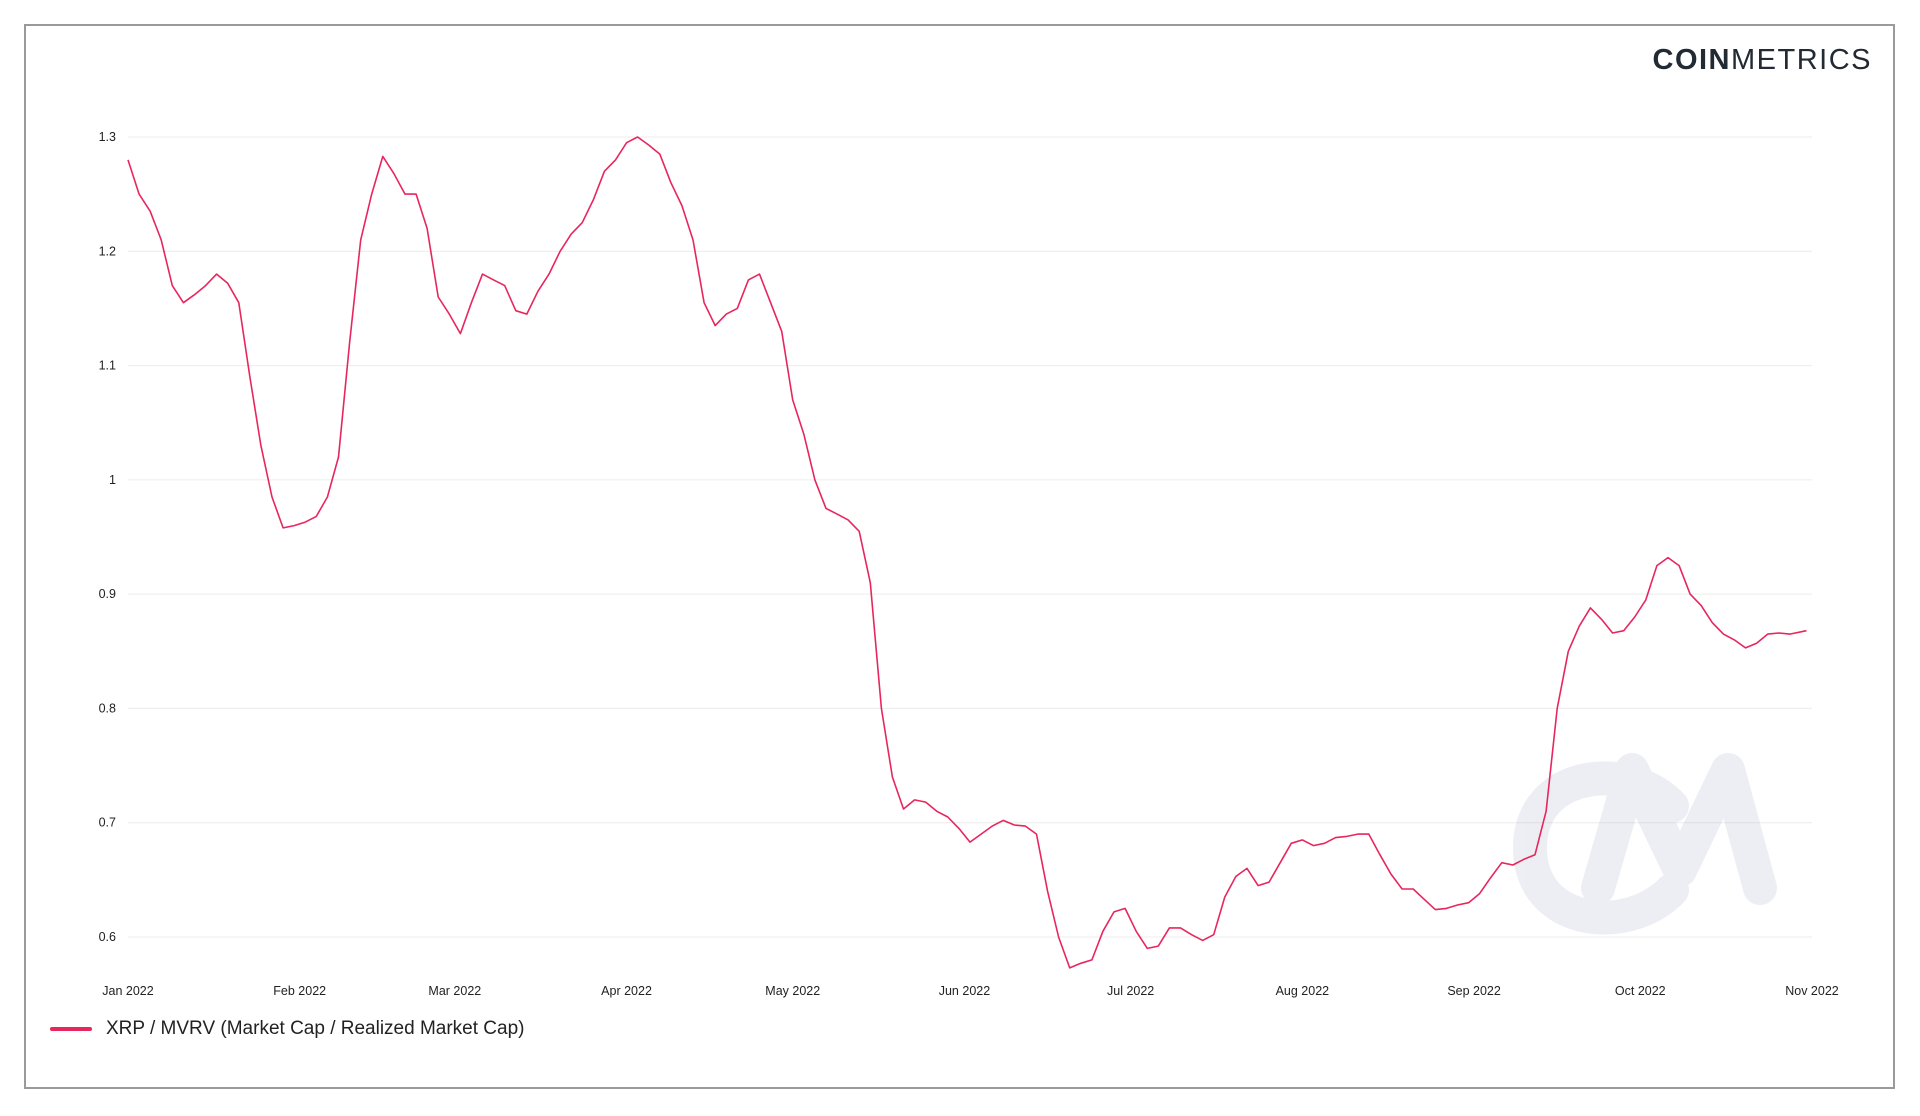 This screenshot has width=1920, height=1116. What do you see at coordinates (107, 823) in the screenshot?
I see `y-tick-label: 0.7` at bounding box center [107, 823].